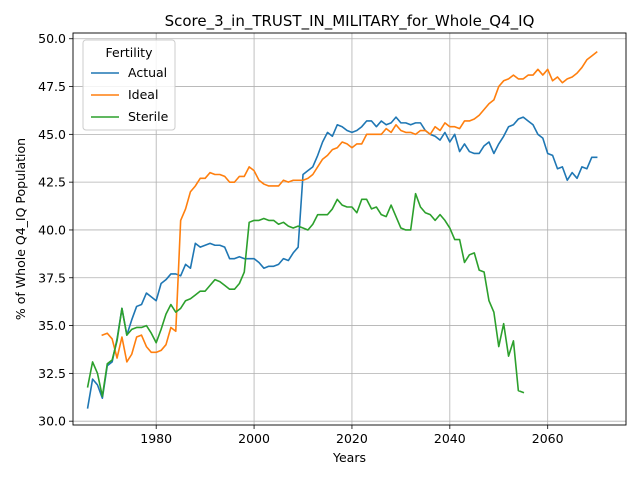  Describe the element at coordinates (147, 72) in the screenshot. I see `legend-label-actual: Actual` at that location.